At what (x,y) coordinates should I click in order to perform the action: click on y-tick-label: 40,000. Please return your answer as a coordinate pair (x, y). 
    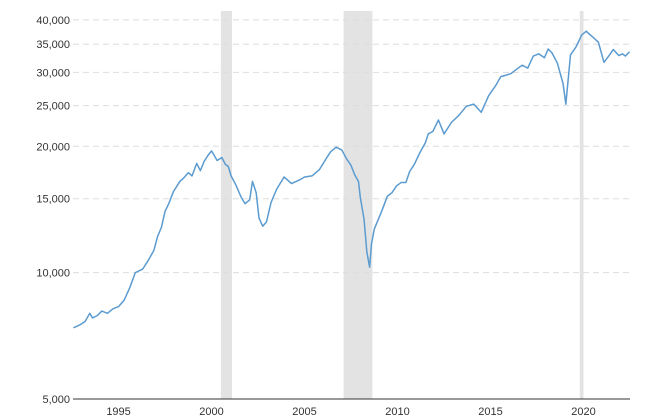
    Looking at the image, I should click on (53, 21).